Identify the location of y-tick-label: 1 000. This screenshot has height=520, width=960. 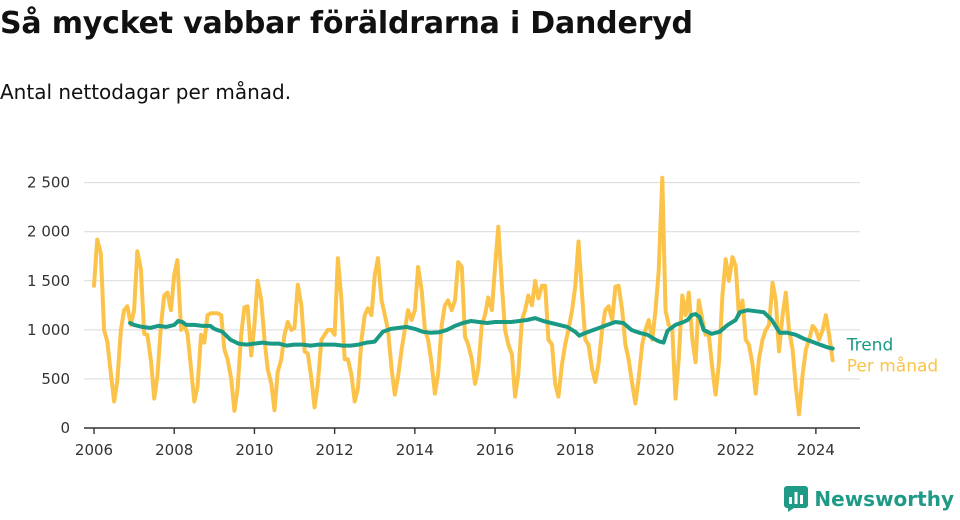
(48, 330).